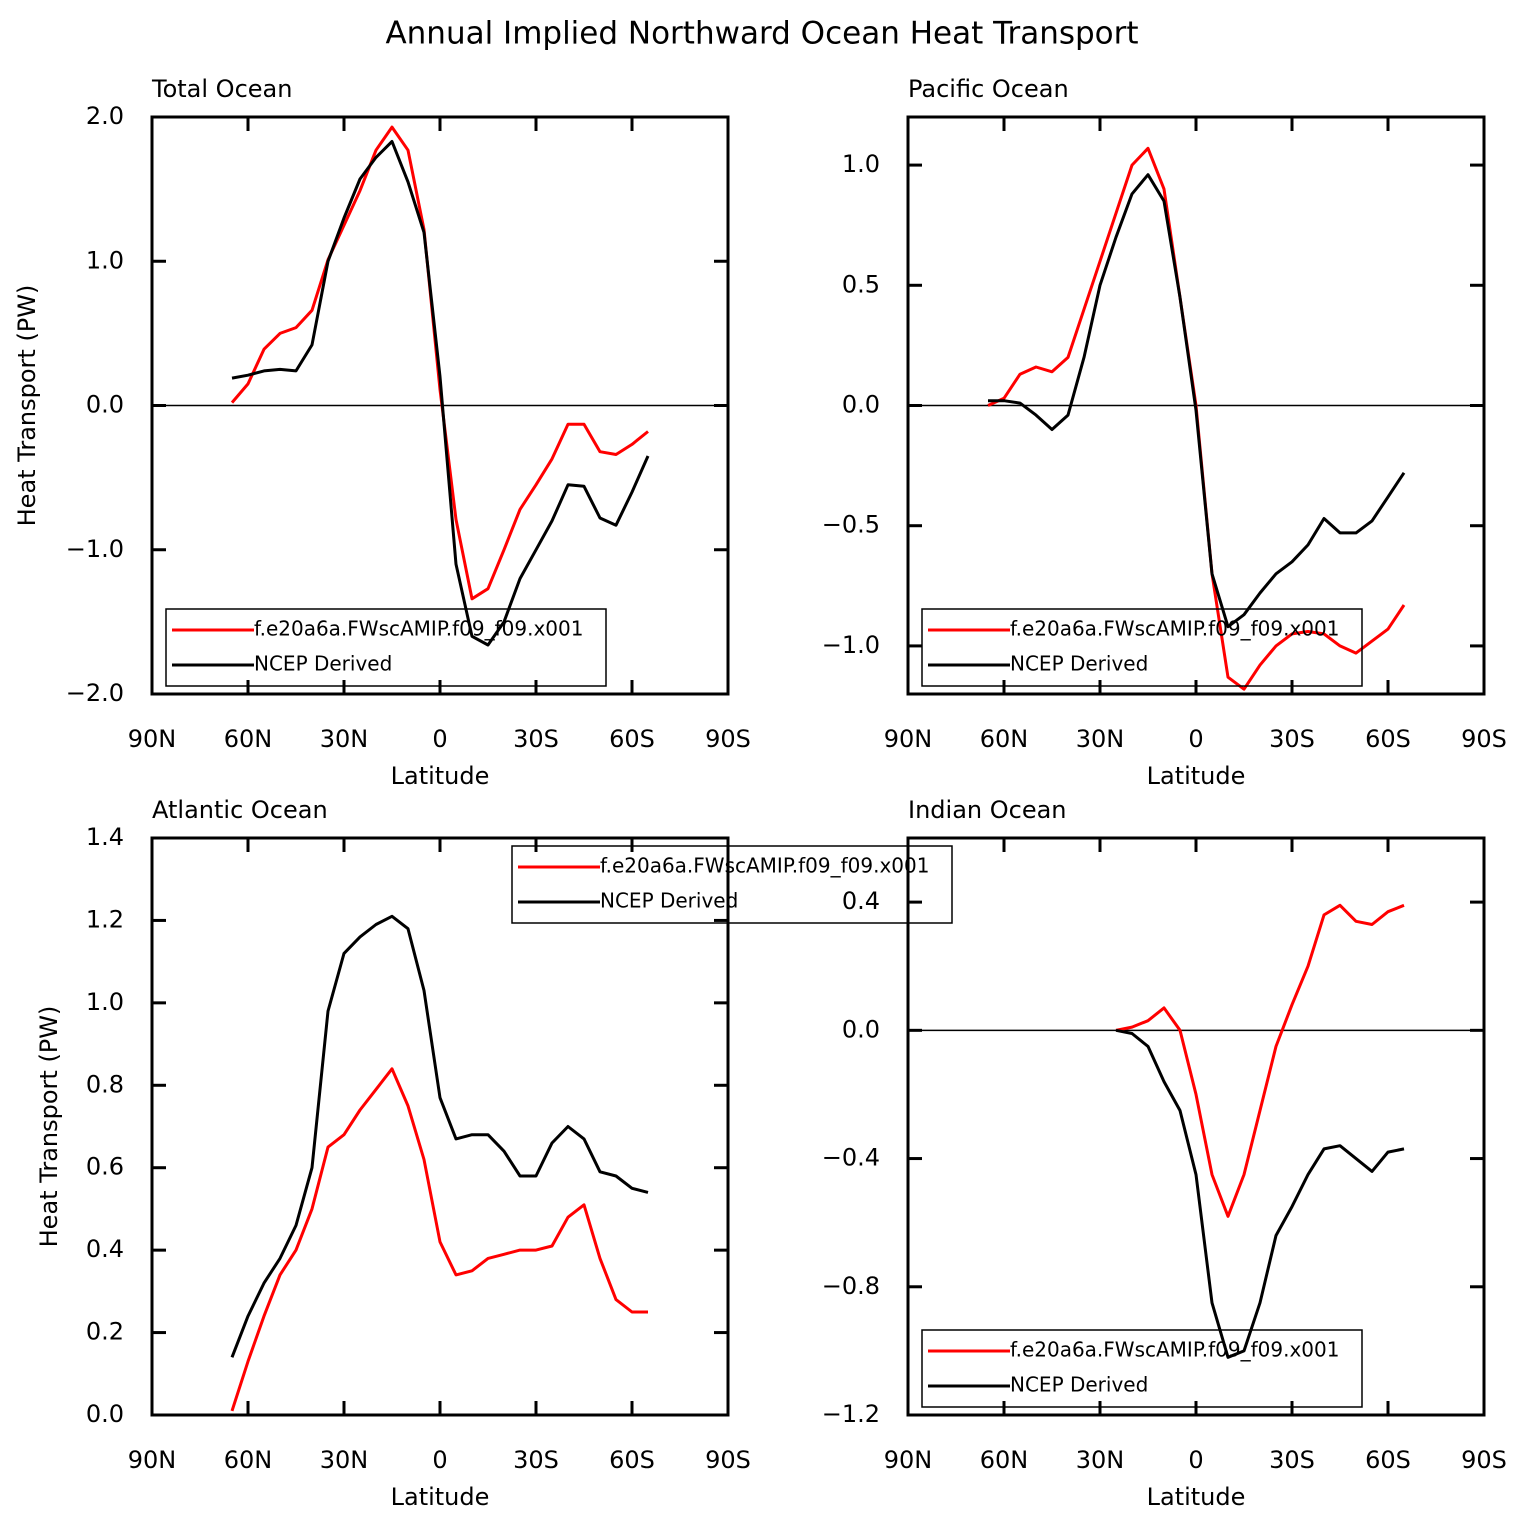  What do you see at coordinates (105, 1167) in the screenshot?
I see `y-tick-label: 0.6` at bounding box center [105, 1167].